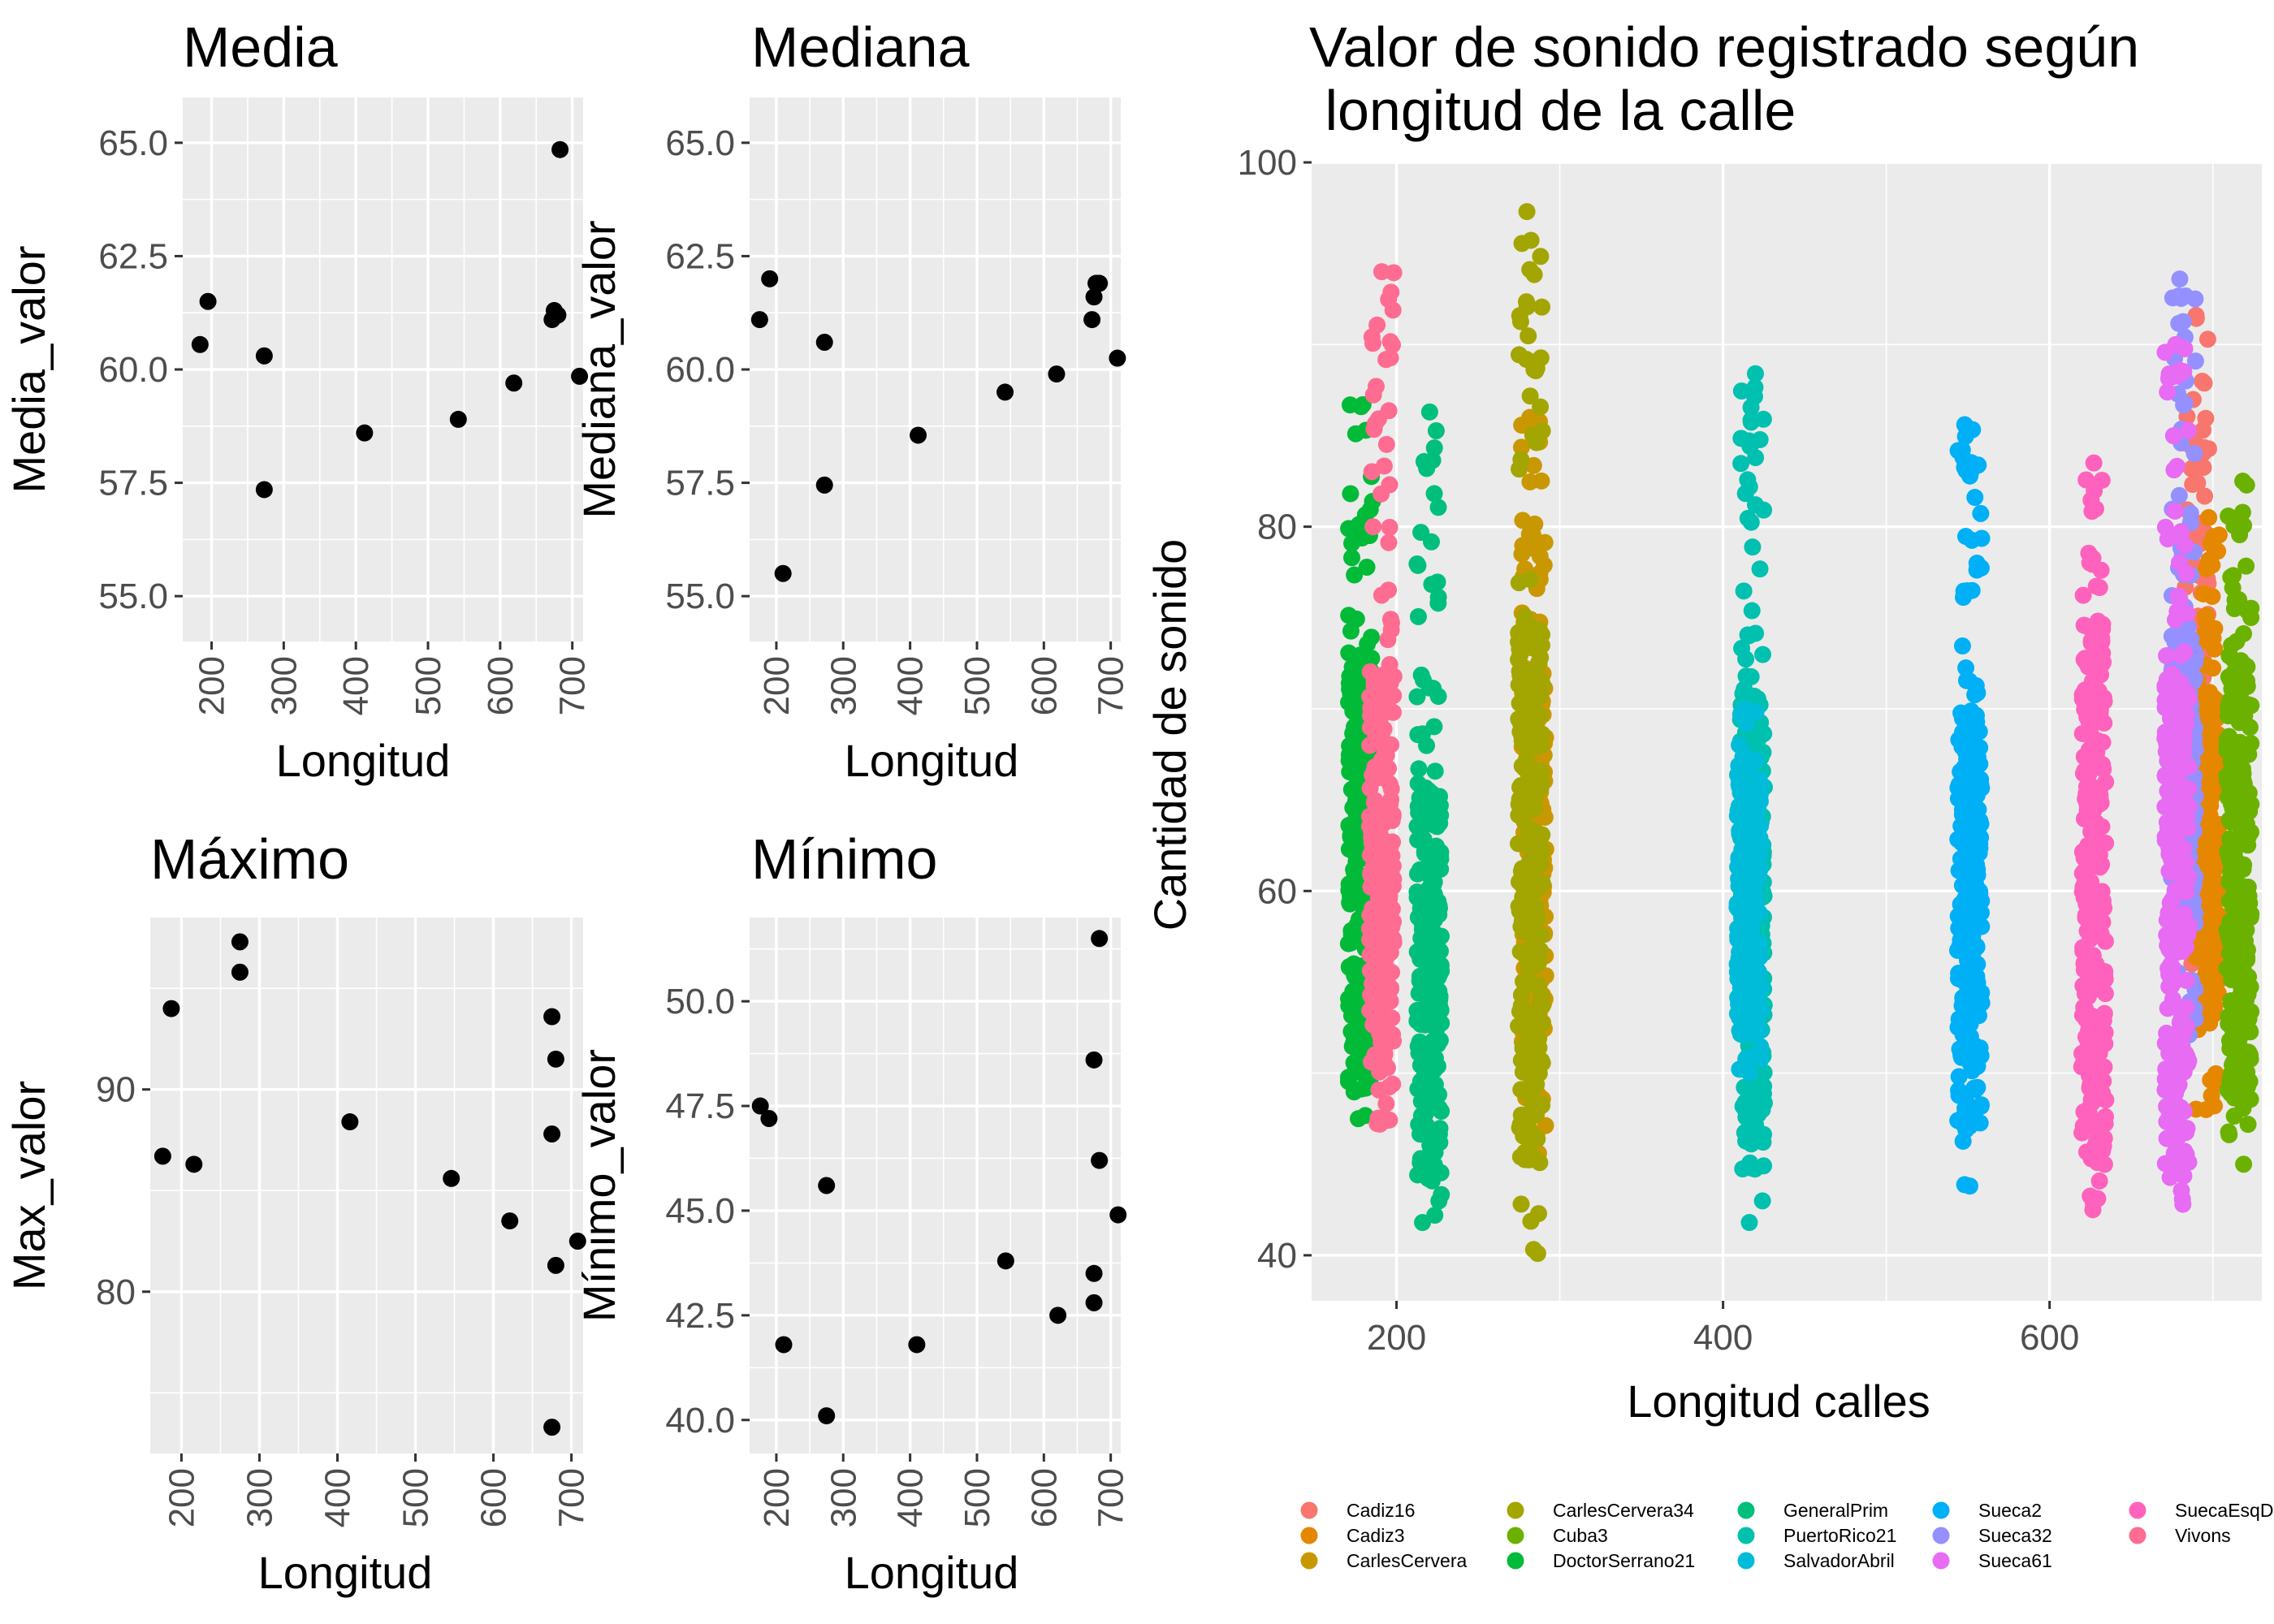  I want to click on y-tick-label: 60, so click(1277, 891).